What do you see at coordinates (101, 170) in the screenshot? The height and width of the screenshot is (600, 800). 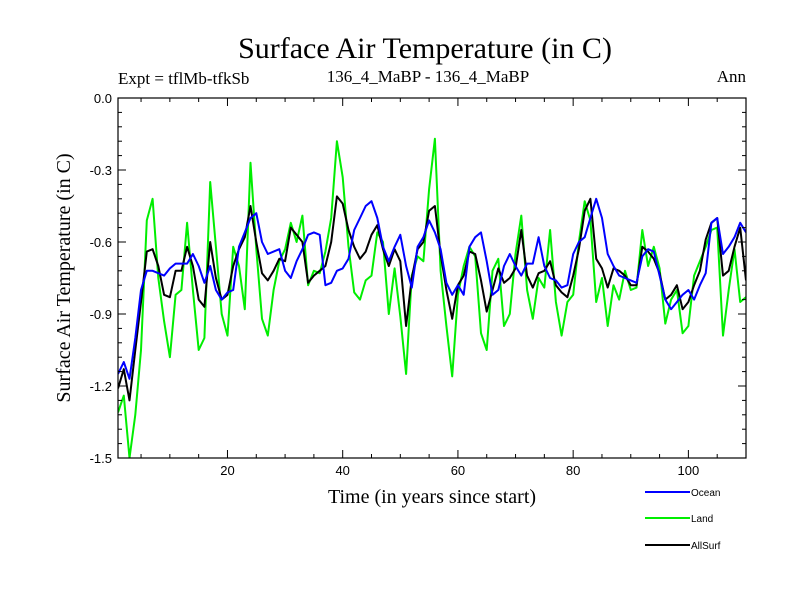 I see `y-tick-label: -0.3` at bounding box center [101, 170].